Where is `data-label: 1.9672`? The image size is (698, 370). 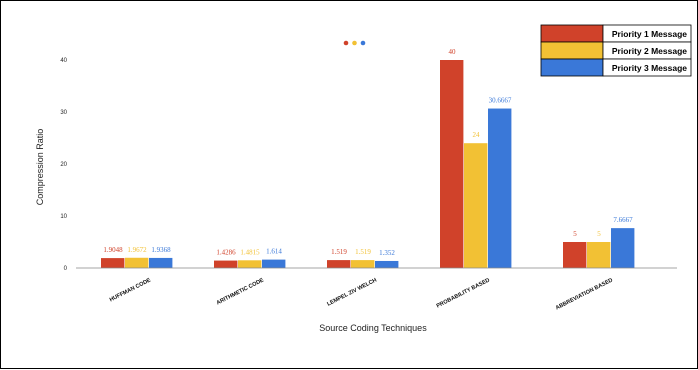
data-label: 1.9672 is located at coordinates (137, 250).